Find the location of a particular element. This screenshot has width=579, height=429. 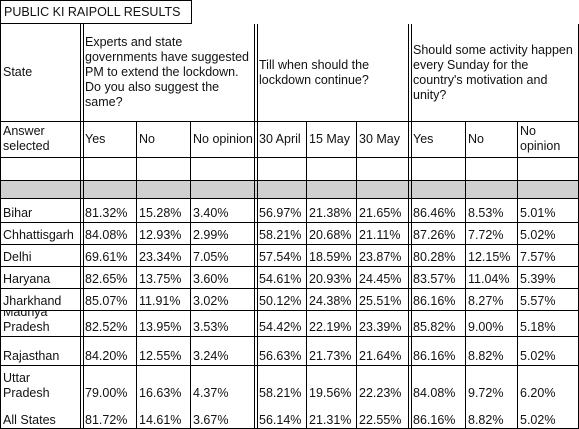

percentage-cell: 3.53% is located at coordinates (211, 327).